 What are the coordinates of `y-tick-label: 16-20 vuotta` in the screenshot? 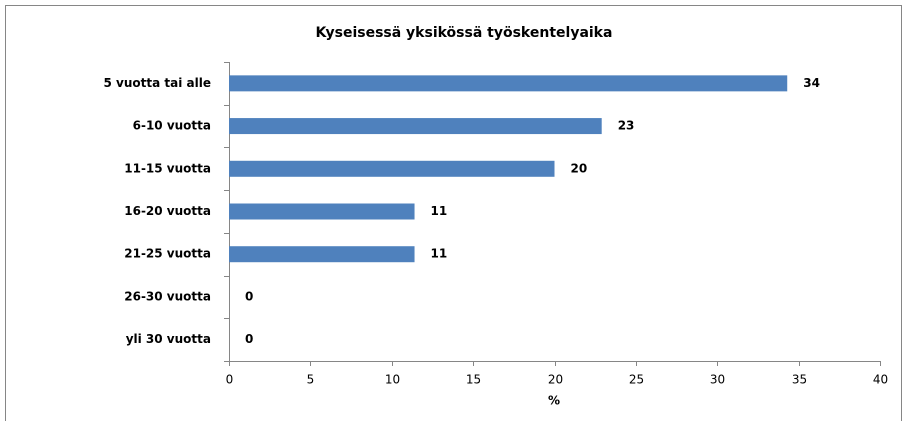 It's located at (167, 211).